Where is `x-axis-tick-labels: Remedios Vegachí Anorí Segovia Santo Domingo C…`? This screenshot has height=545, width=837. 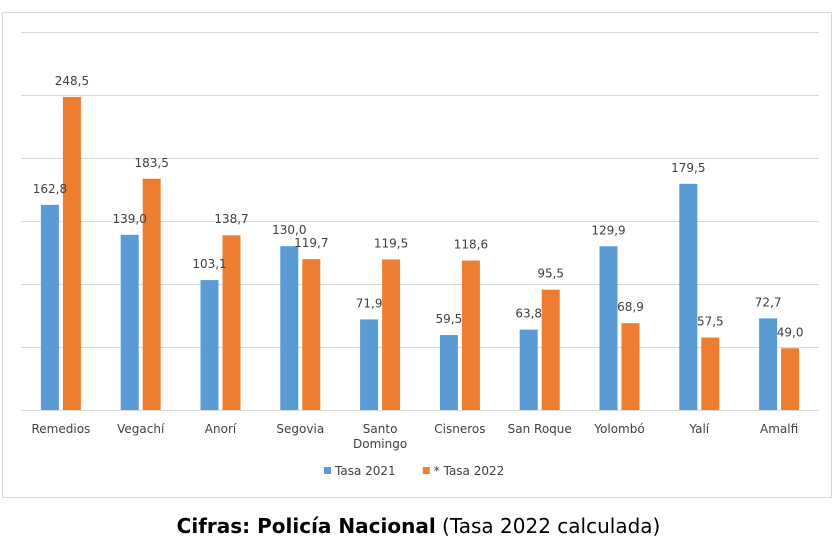 x-axis-tick-labels: Remedios Vegachí Anorí Segovia Santo Domingo C… is located at coordinates (414, 436).